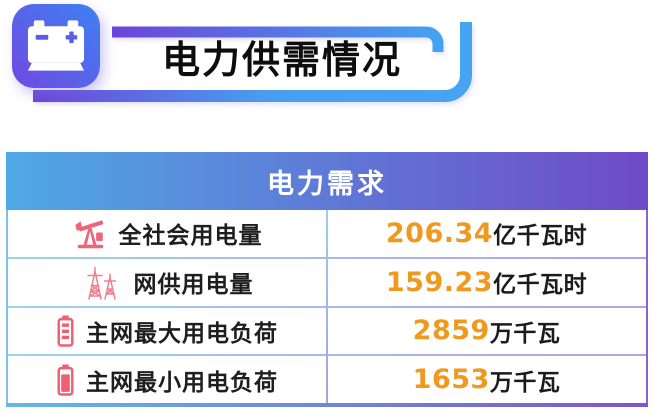  I want to click on table-title: 电力需求, so click(327, 184).